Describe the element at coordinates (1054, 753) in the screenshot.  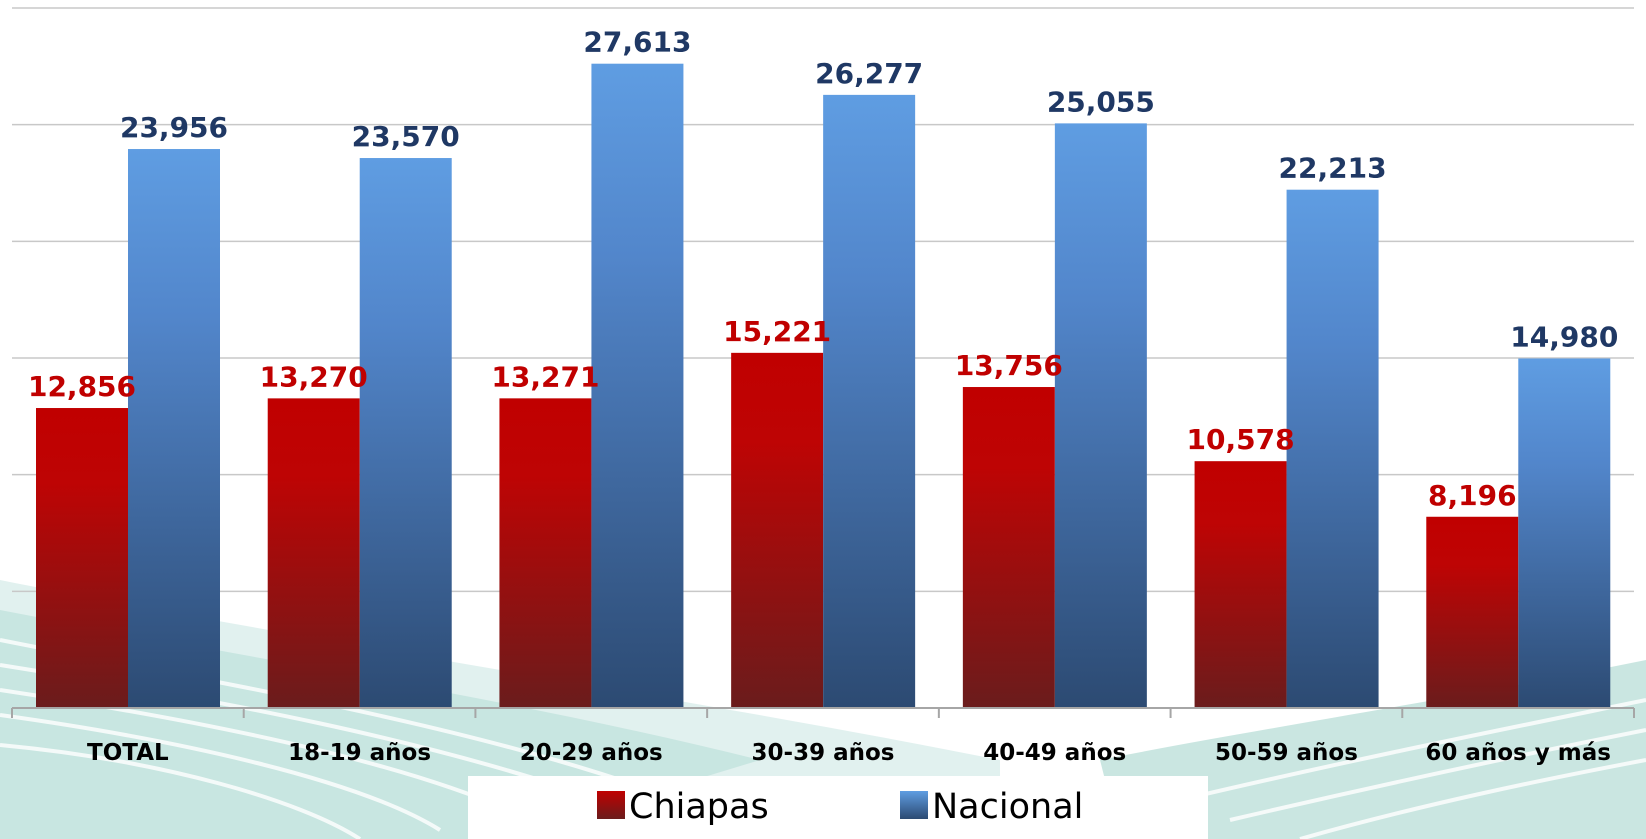
I see `category-label-4: 40-49 años` at that location.